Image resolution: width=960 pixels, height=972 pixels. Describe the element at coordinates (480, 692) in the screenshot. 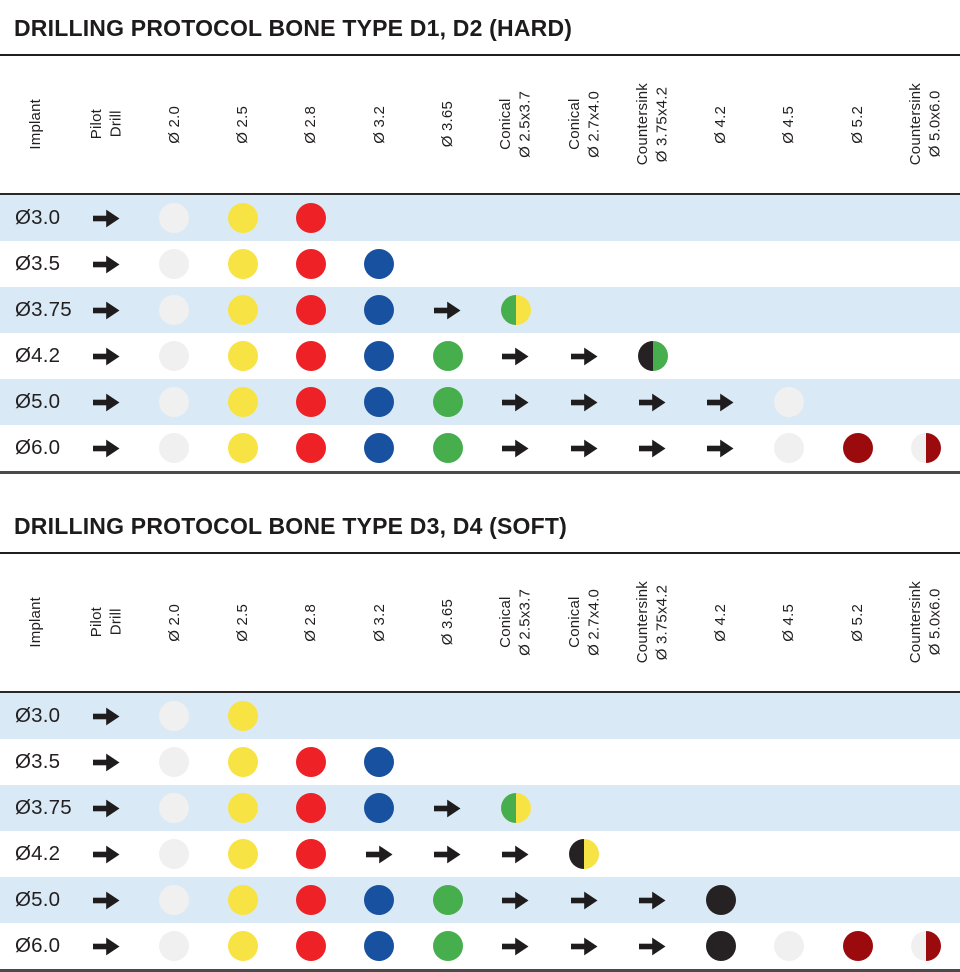

I see `header-divider` at that location.